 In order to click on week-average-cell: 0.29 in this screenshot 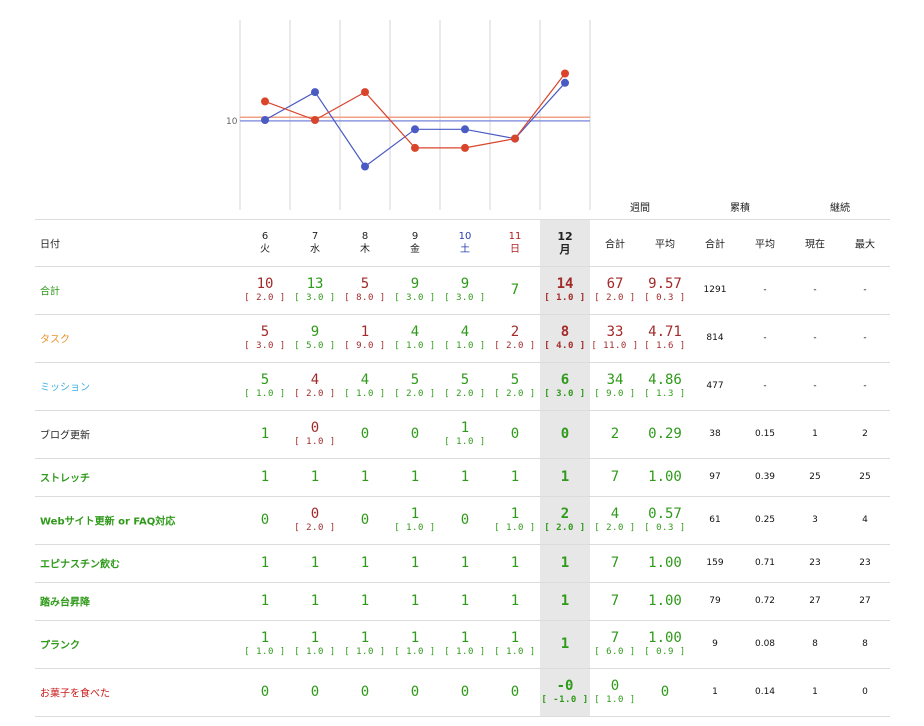, I will do `click(665, 434)`.